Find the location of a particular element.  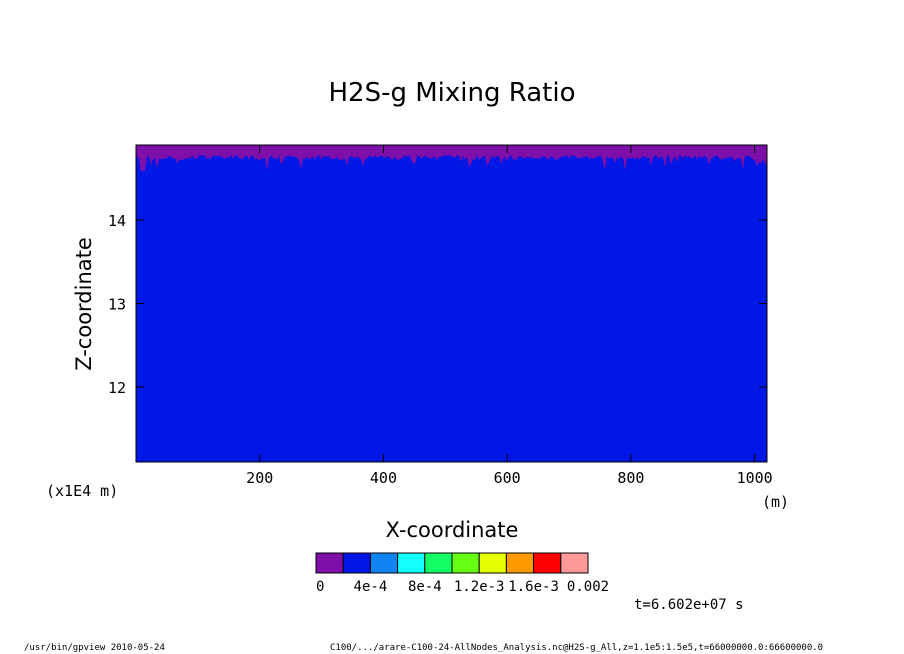

colorbar-label: 0 is located at coordinates (320, 587).